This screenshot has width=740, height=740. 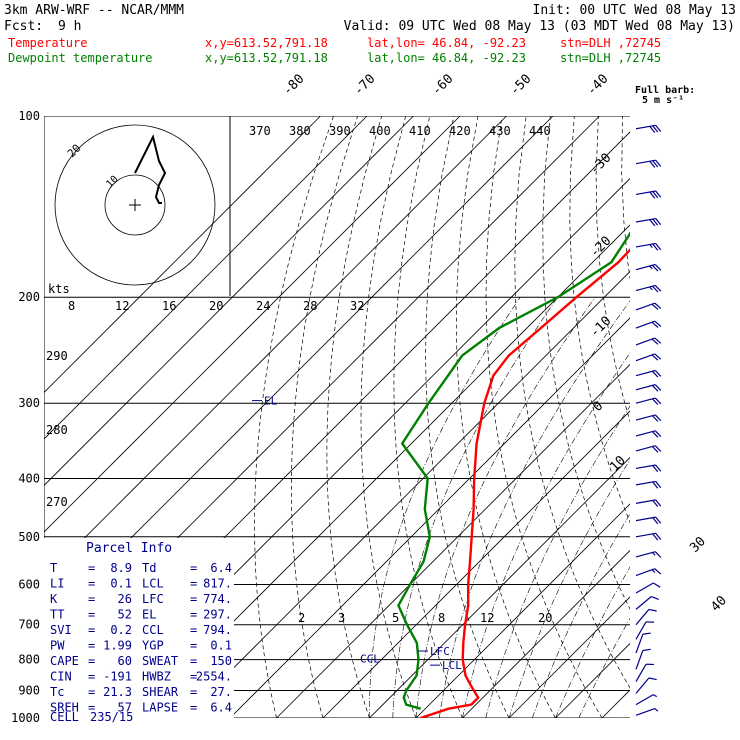 What do you see at coordinates (169, 306) in the screenshot?
I see `speed-tick-label: 16` at bounding box center [169, 306].